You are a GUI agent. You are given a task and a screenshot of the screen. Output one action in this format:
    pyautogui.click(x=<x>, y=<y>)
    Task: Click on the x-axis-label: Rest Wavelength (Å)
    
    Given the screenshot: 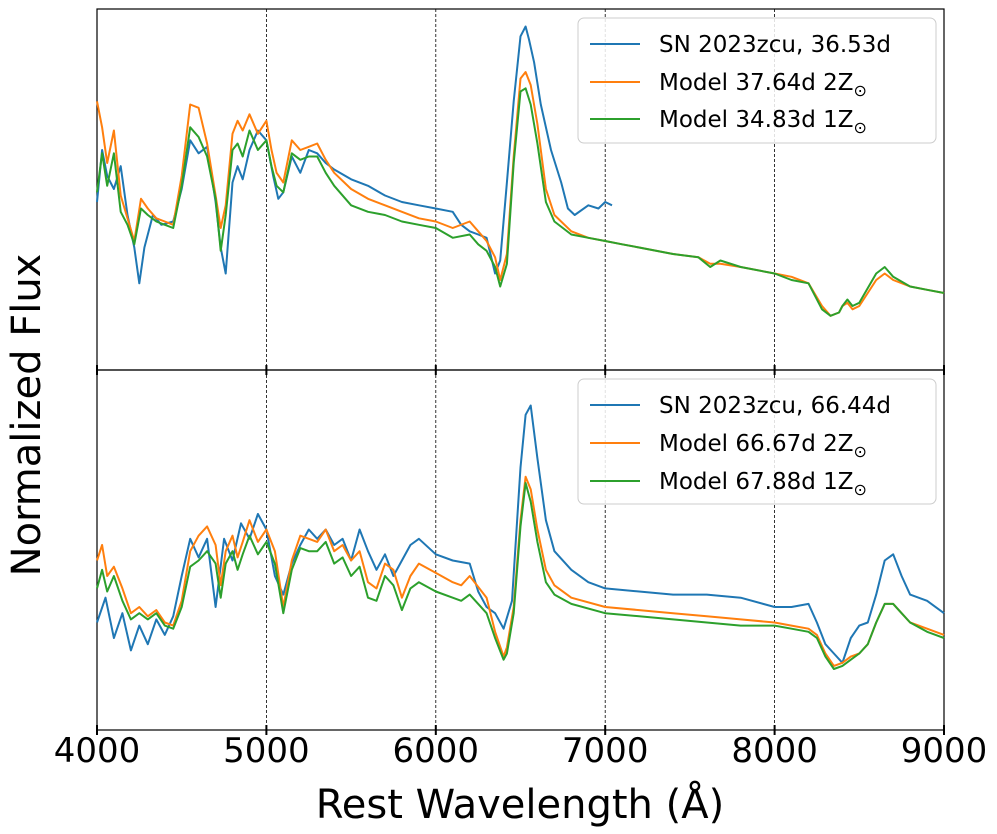 What is the action you would take?
    pyautogui.click(x=520, y=804)
    